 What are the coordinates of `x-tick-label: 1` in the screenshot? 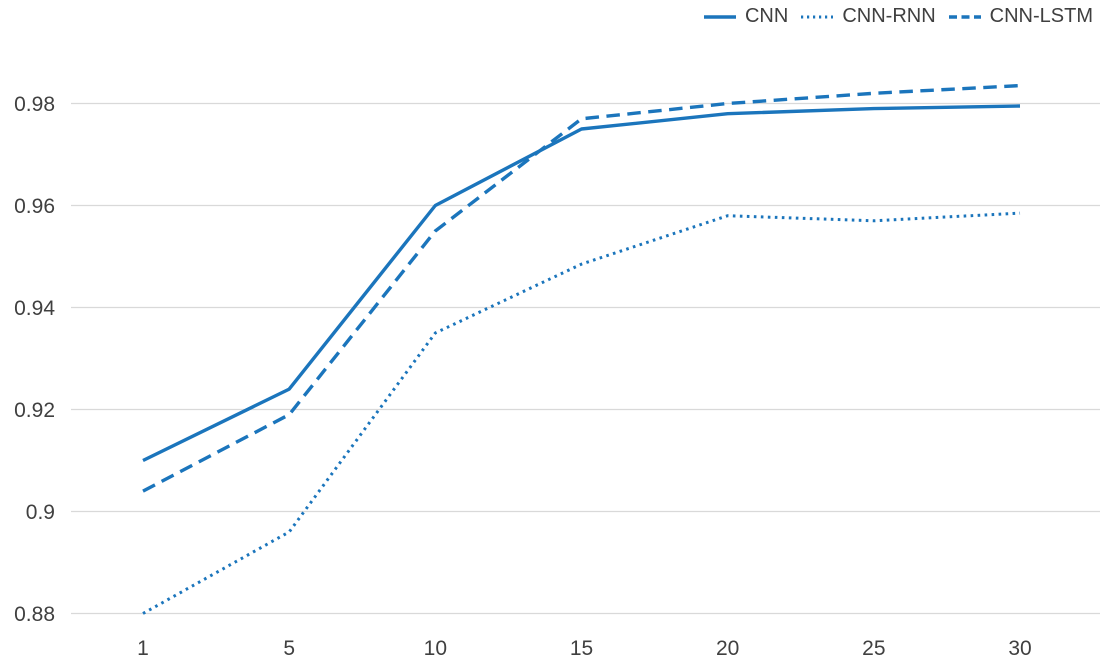 It's located at (143, 648).